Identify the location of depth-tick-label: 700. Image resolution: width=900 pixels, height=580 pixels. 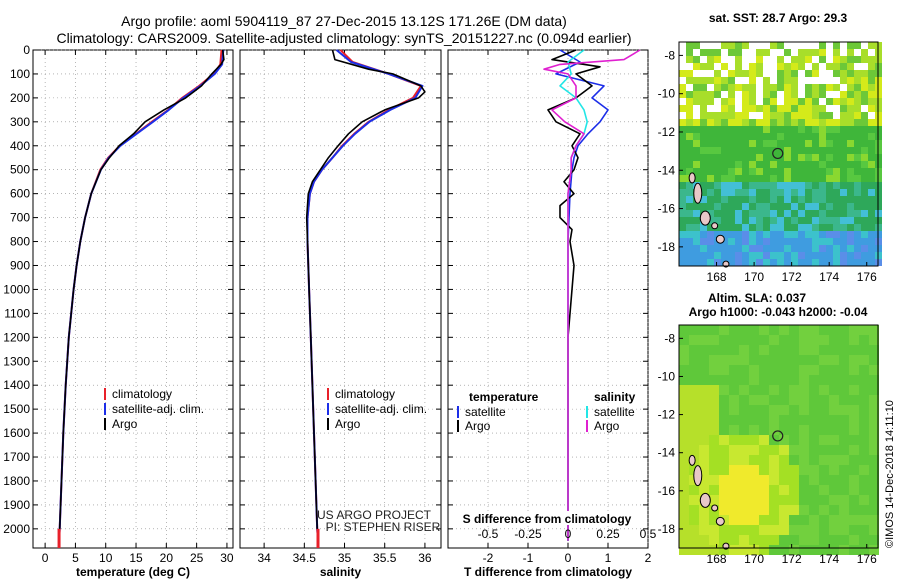
(20, 218).